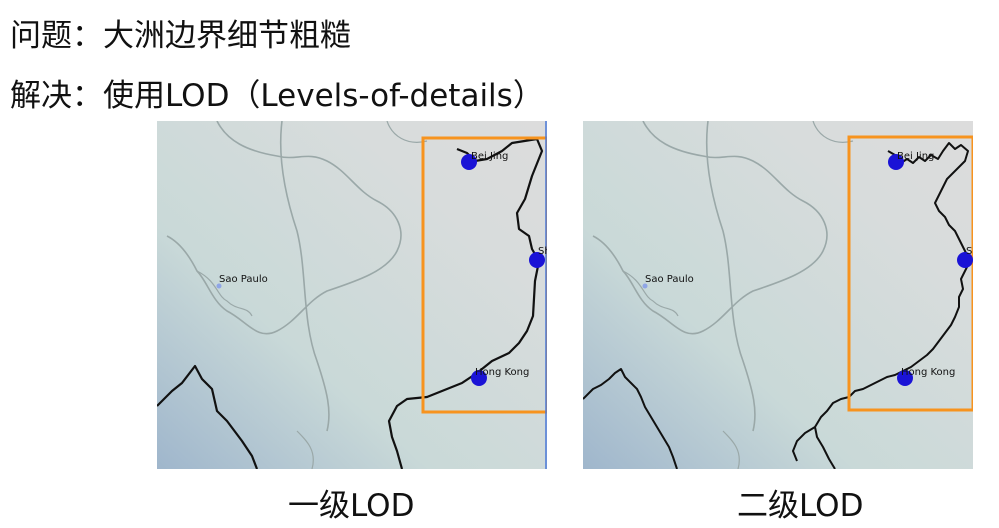  Describe the element at coordinates (277, 96) in the screenshot. I see `solution-statement: 解决：使用LOD（Levels-of-details）` at that location.